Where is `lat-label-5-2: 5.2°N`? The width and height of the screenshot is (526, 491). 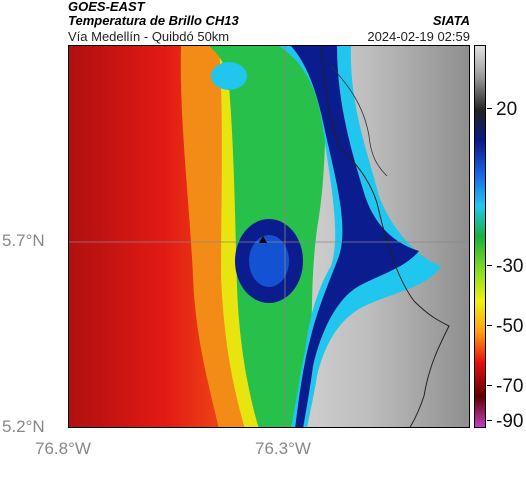 lat-label-5-2: 5.2°N is located at coordinates (23, 426).